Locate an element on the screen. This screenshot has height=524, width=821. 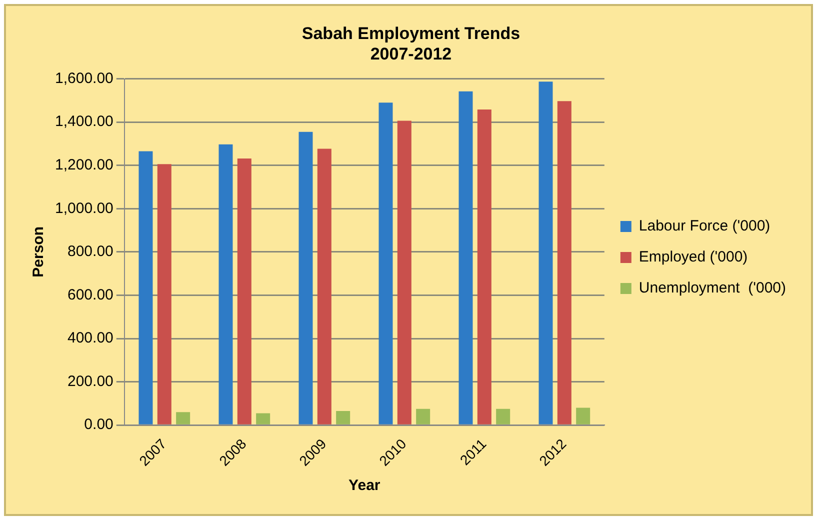
legend-label: Employed ('000) is located at coordinates (693, 257).